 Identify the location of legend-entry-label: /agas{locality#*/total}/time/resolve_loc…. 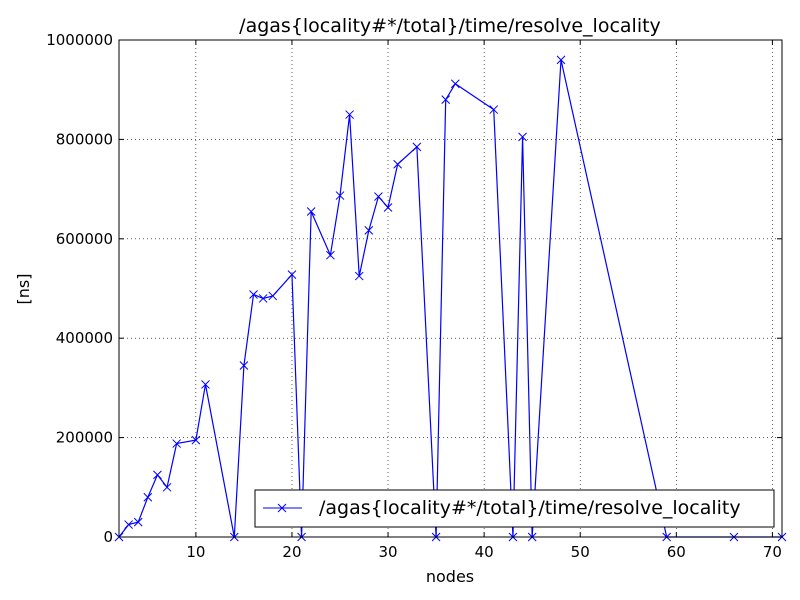
(530, 508).